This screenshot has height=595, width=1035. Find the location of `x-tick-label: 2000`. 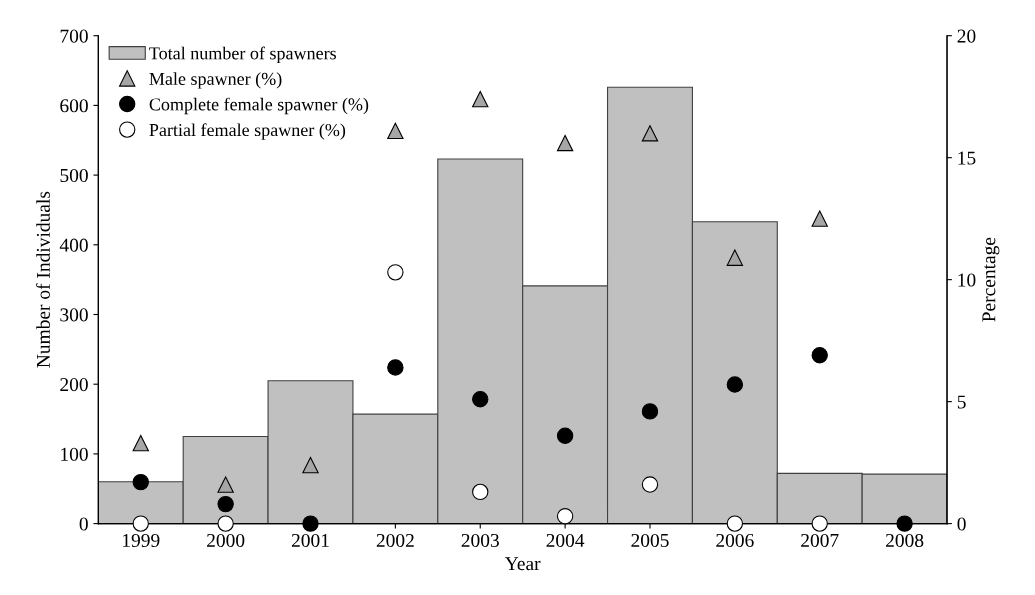

x-tick-label: 2000 is located at coordinates (226, 540).